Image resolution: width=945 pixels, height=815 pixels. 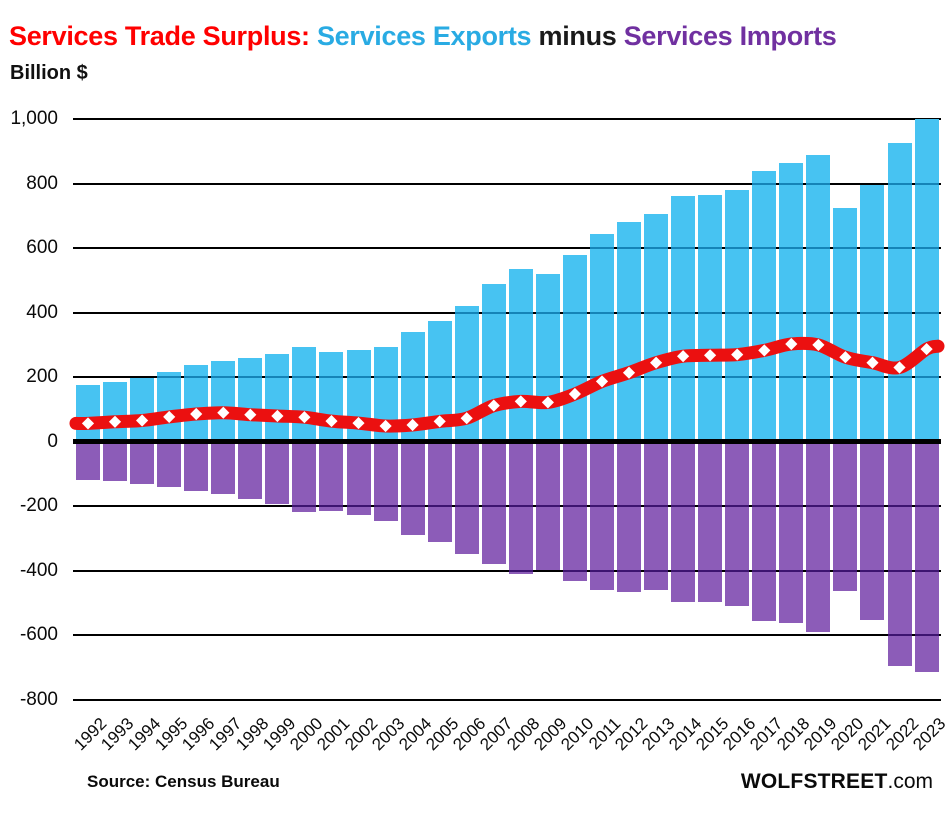 What do you see at coordinates (412, 488) in the screenshot?
I see `imports-bar-2004` at bounding box center [412, 488].